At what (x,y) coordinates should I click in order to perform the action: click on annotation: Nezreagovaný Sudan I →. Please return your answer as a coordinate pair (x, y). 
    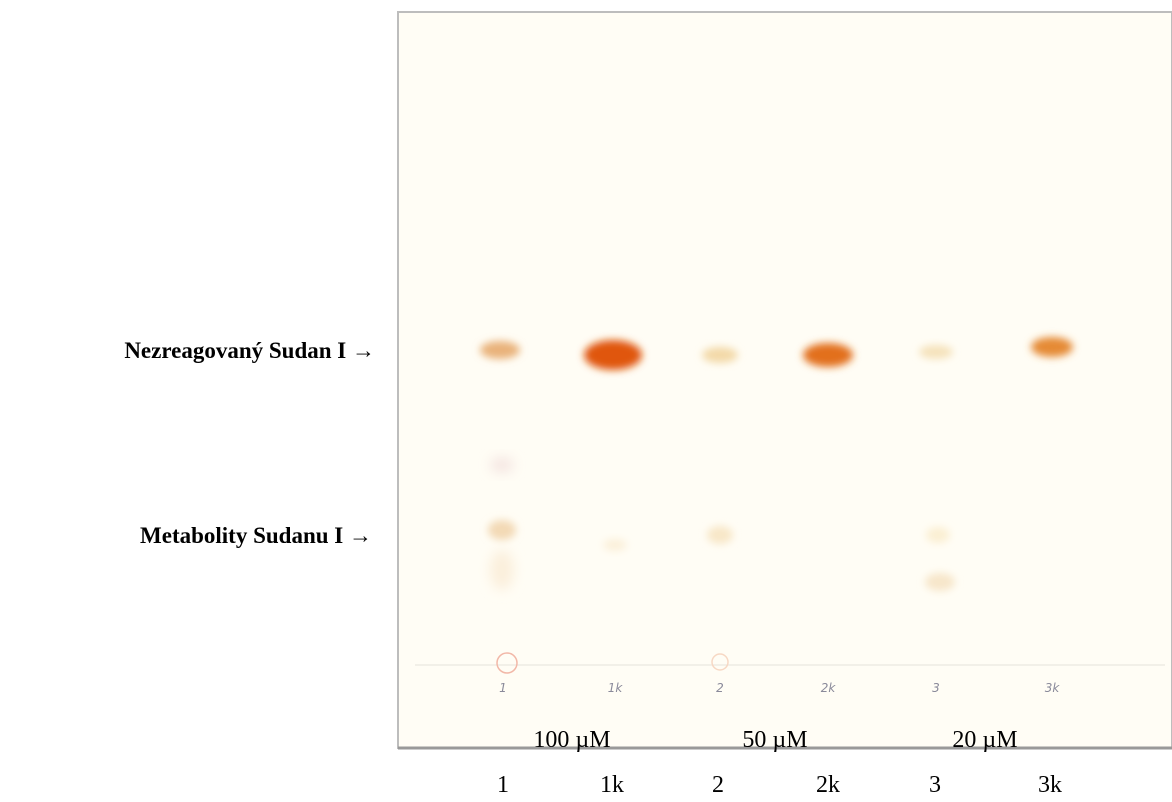
    Looking at the image, I should click on (249, 350).